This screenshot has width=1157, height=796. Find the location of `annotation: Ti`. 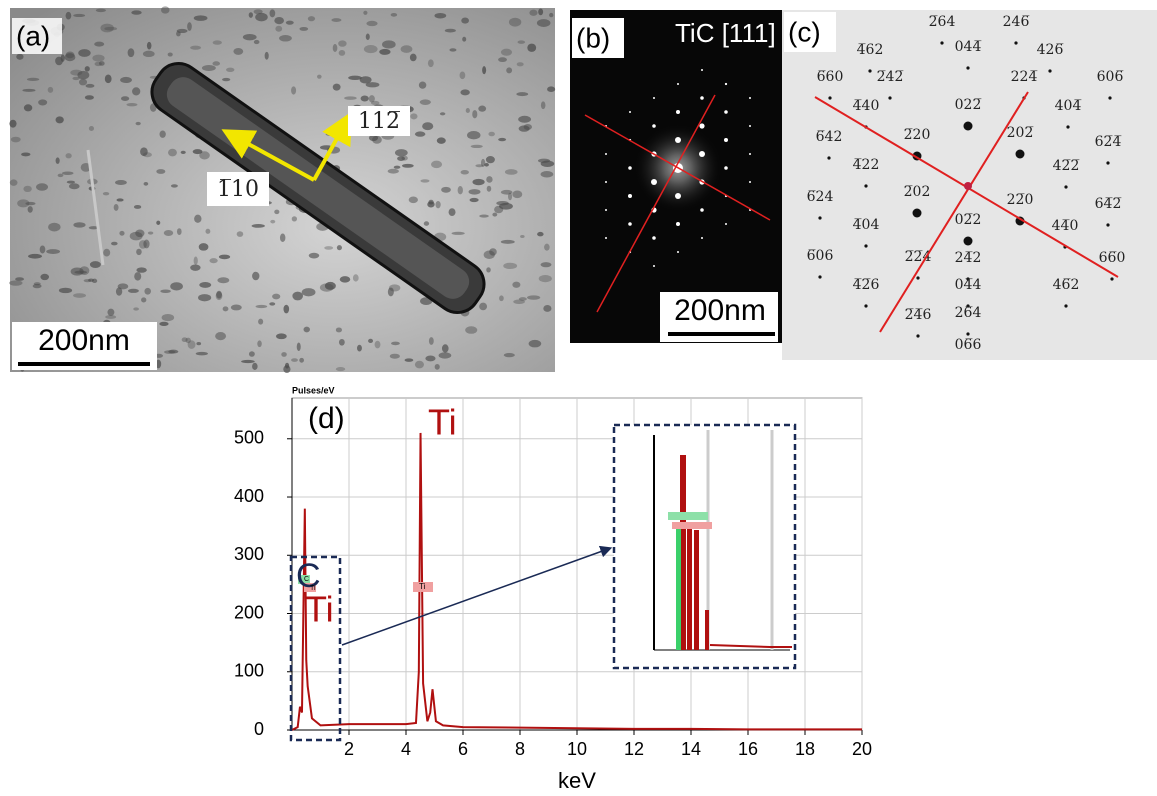

annotation: Ti is located at coordinates (442, 422).